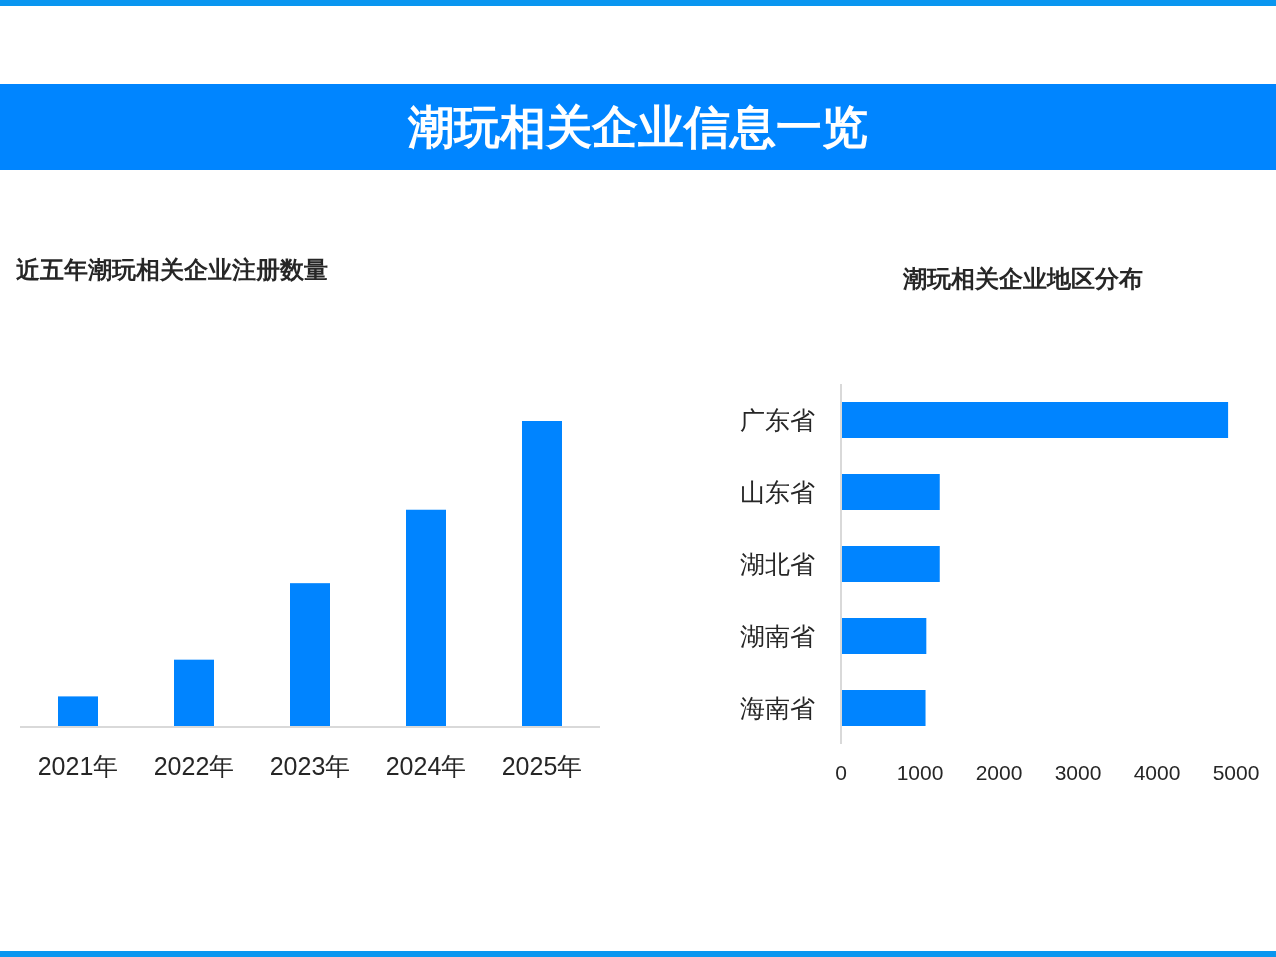 The width and height of the screenshot is (1276, 957). I want to click on x-tick-label: 4000, so click(1157, 772).